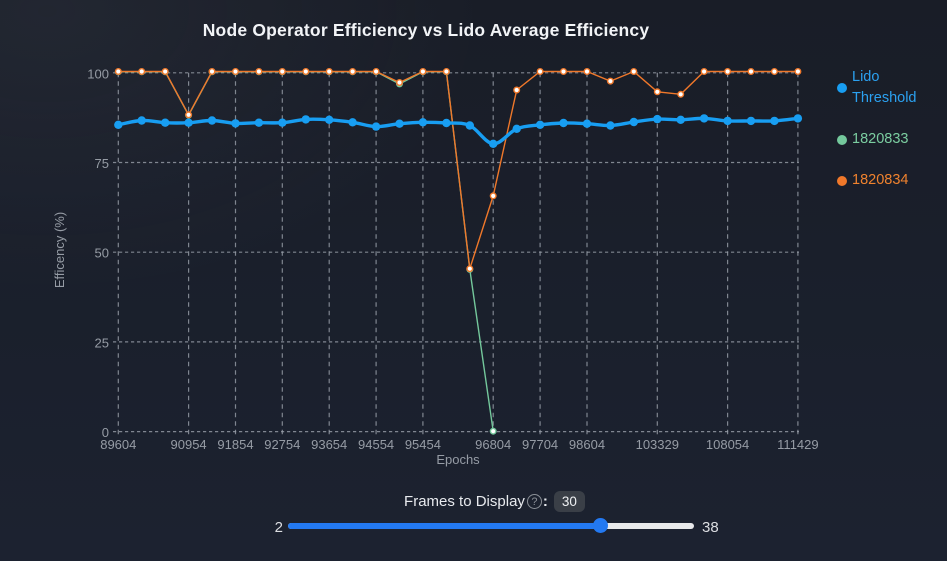  What do you see at coordinates (98, 73) in the screenshot?
I see `svg-text: 100` at bounding box center [98, 73].